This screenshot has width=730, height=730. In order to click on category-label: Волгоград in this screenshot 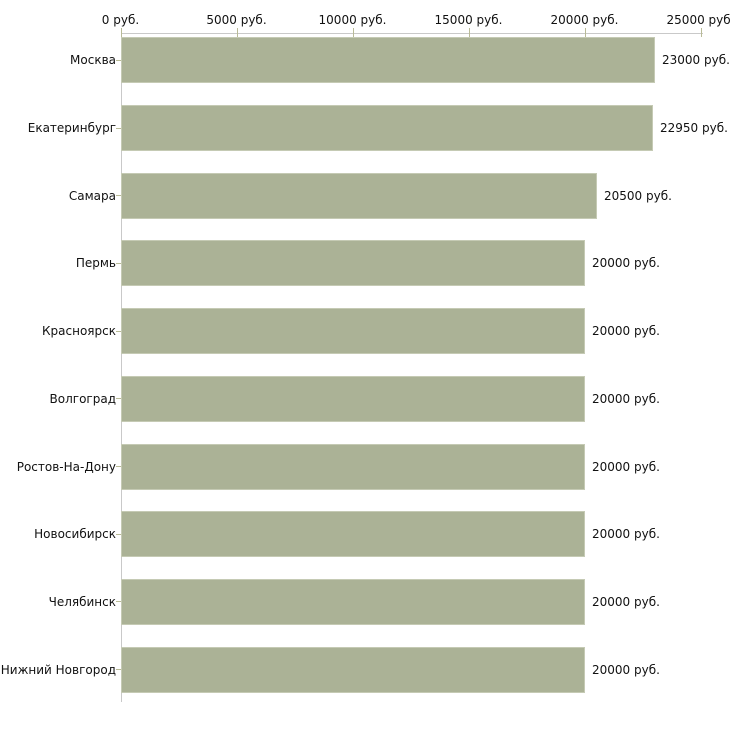, I will do `click(82, 398)`.